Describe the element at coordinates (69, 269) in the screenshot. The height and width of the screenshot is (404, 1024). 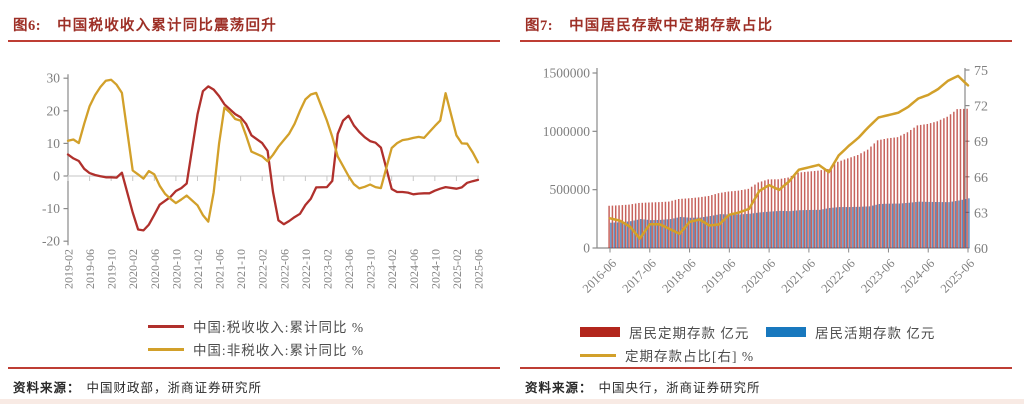
I see `svg-text: 2019-02` at that location.